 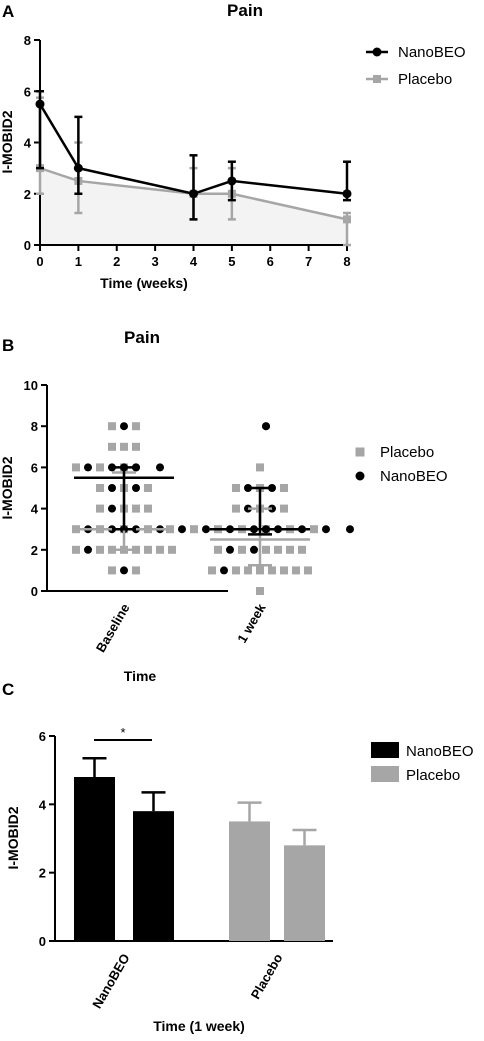 I want to click on legend-label: Placebo, so click(x=433, y=775).